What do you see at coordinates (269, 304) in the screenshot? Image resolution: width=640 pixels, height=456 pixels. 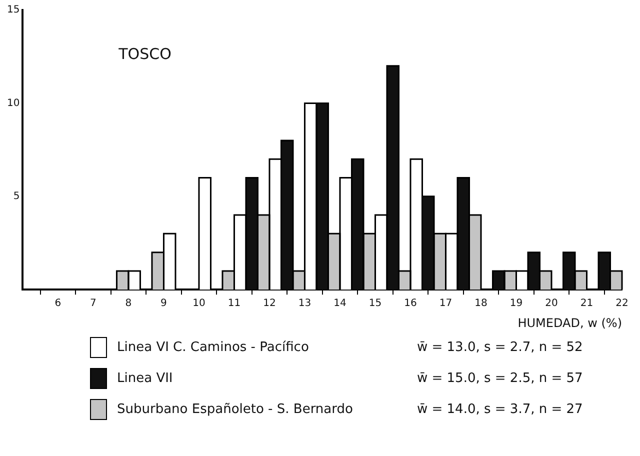 I see `x-tick-label: 12` at bounding box center [269, 304].